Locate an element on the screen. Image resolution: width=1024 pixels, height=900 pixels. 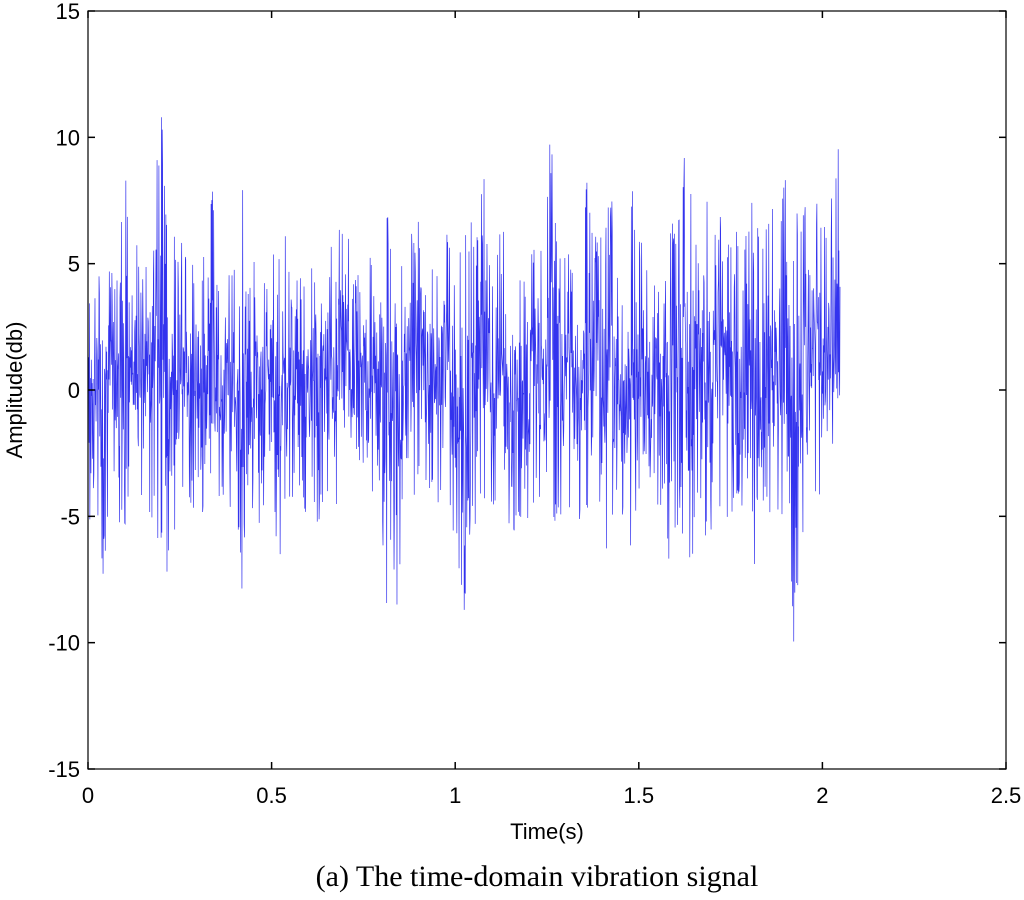
x-tick-label: 2.5 is located at coordinates (1006, 795).